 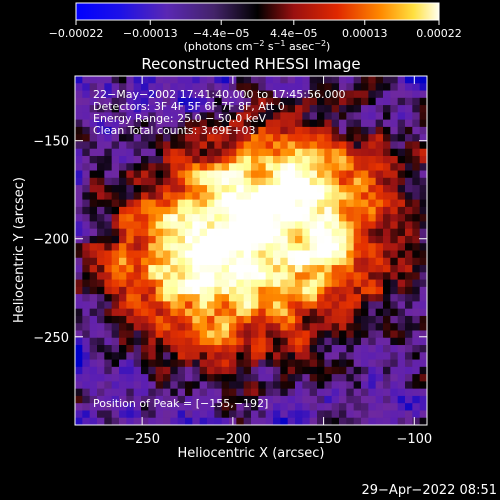 I want to click on colorbar-tick-label: 4.4e−05, so click(x=293, y=33).